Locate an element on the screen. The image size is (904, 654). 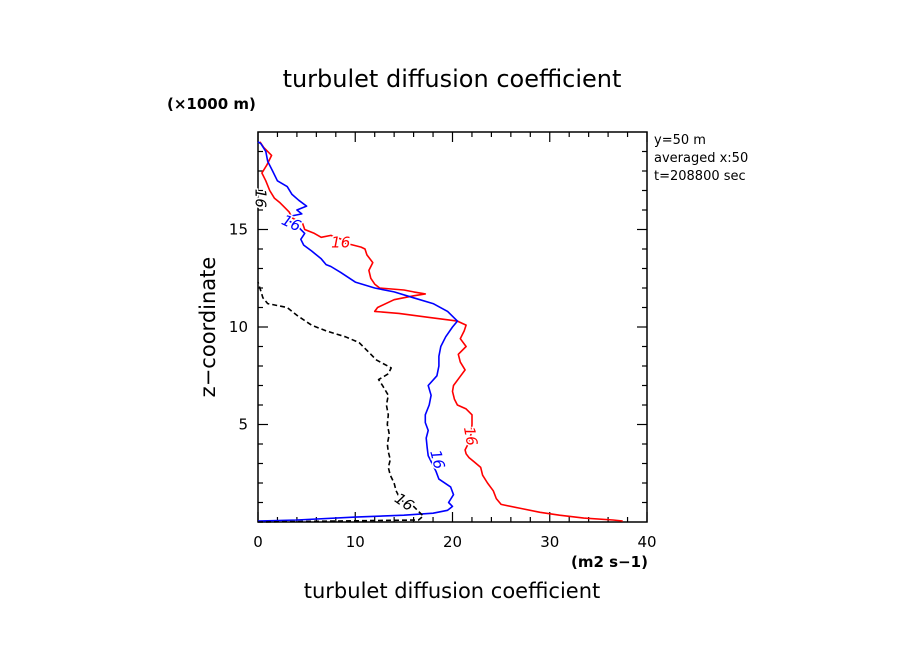
x-axis-label: turbulet diffusion coefficient is located at coordinates (452, 591).